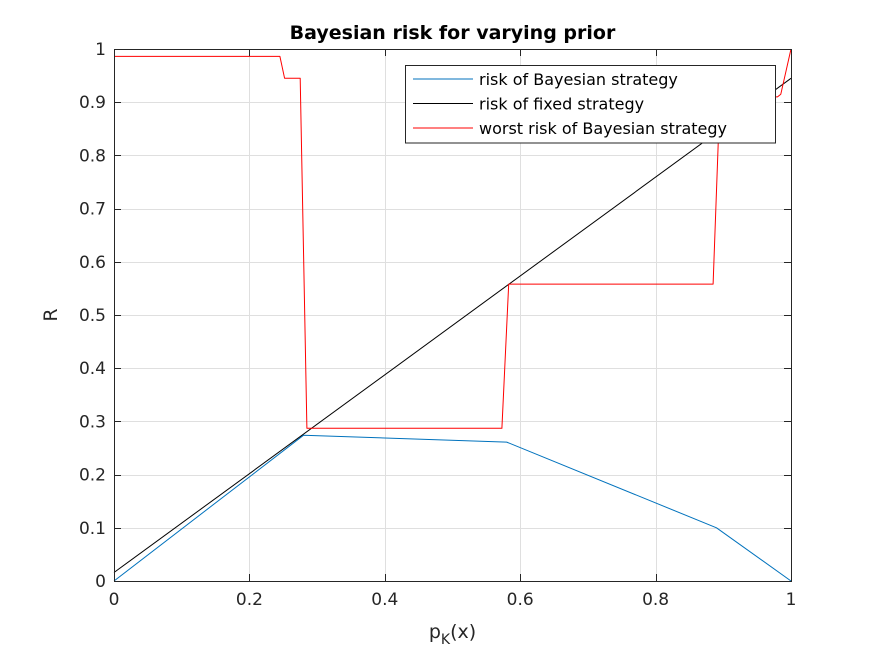  Describe the element at coordinates (92, 369) in the screenshot. I see `y-tick-label: 0.4` at that location.